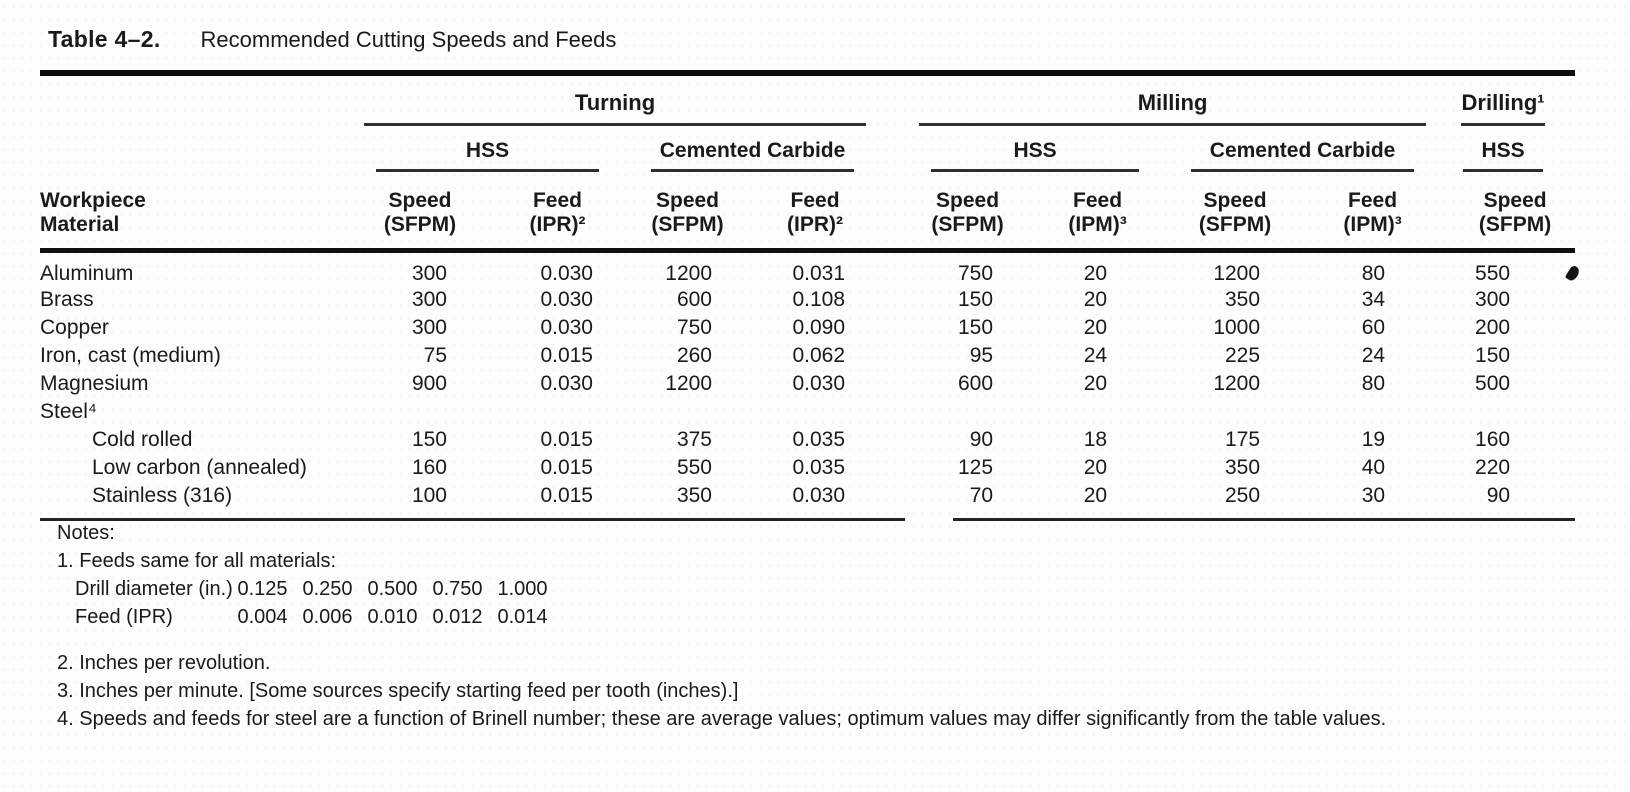 This screenshot has height=792, width=1630. What do you see at coordinates (1515, 105) in the screenshot?
I see `group-drilling: Drilling¹` at bounding box center [1515, 105].